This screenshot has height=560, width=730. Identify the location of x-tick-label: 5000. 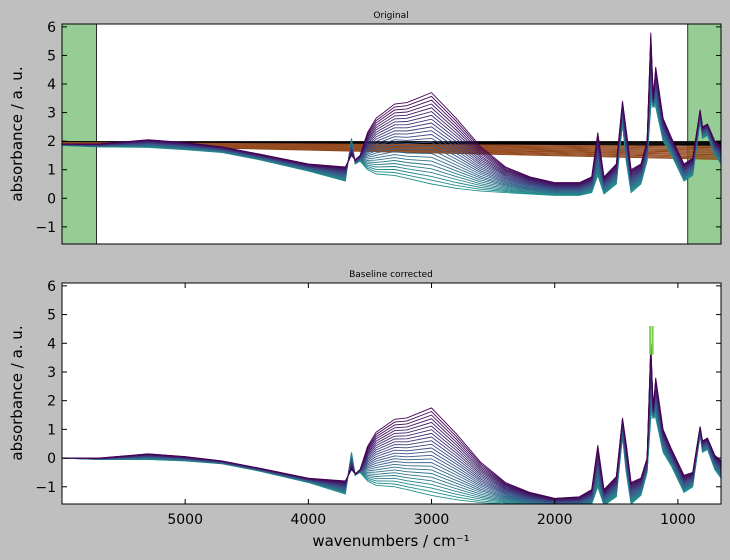
(185, 520).